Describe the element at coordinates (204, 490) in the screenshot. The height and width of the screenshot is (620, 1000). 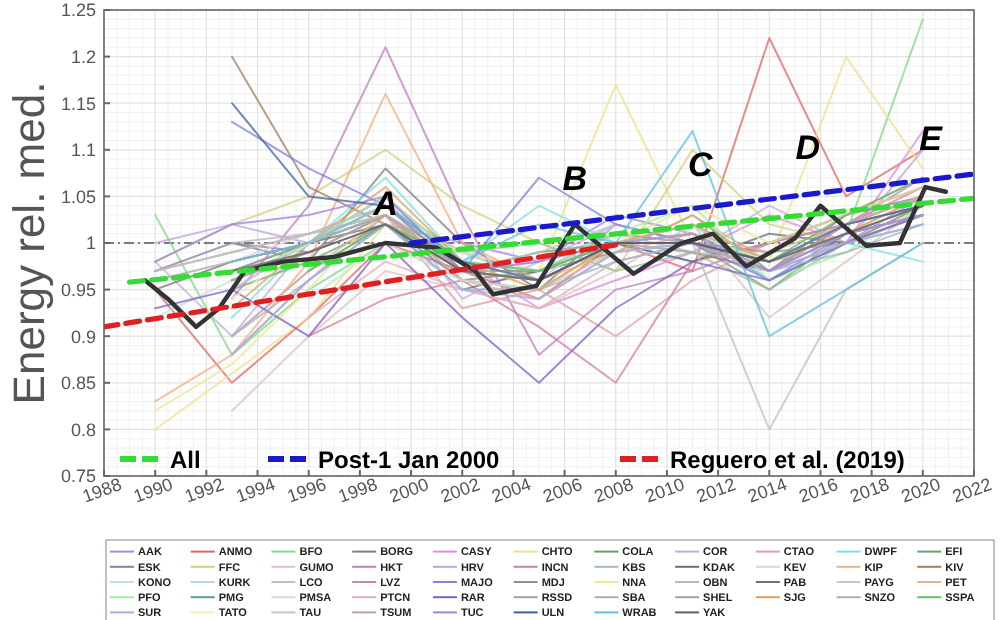
I see `x-tick-label: 1992` at that location.